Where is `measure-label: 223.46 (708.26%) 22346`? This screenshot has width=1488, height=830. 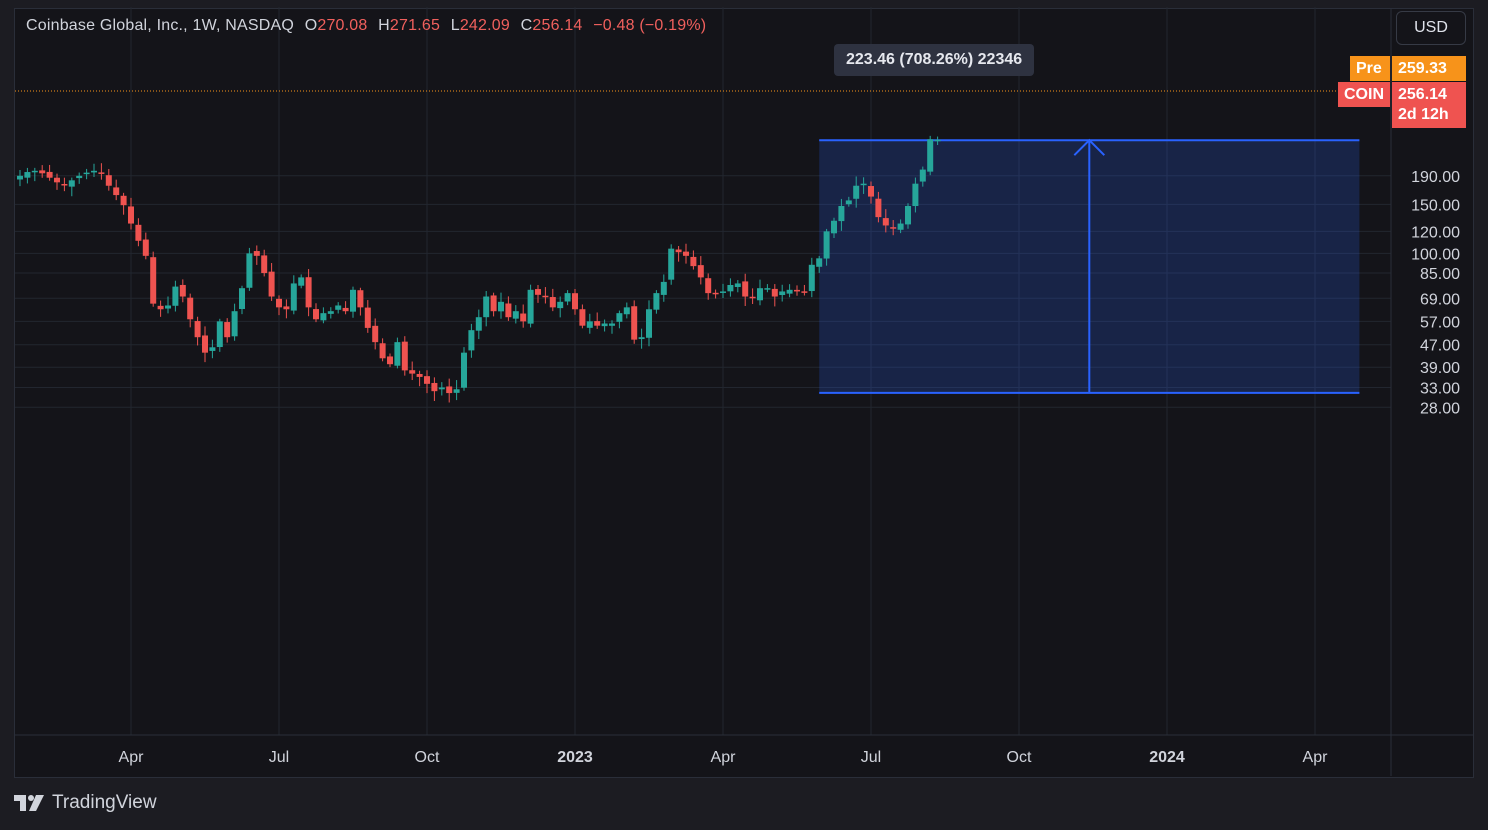
measure-label: 223.46 (708.26%) 22346 is located at coordinates (934, 60).